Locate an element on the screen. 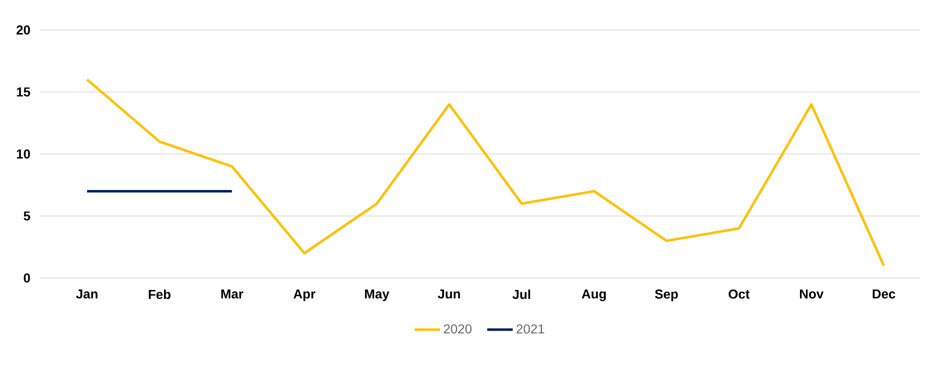 The image size is (952, 372). x-tick-label: Apr is located at coordinates (305, 295).